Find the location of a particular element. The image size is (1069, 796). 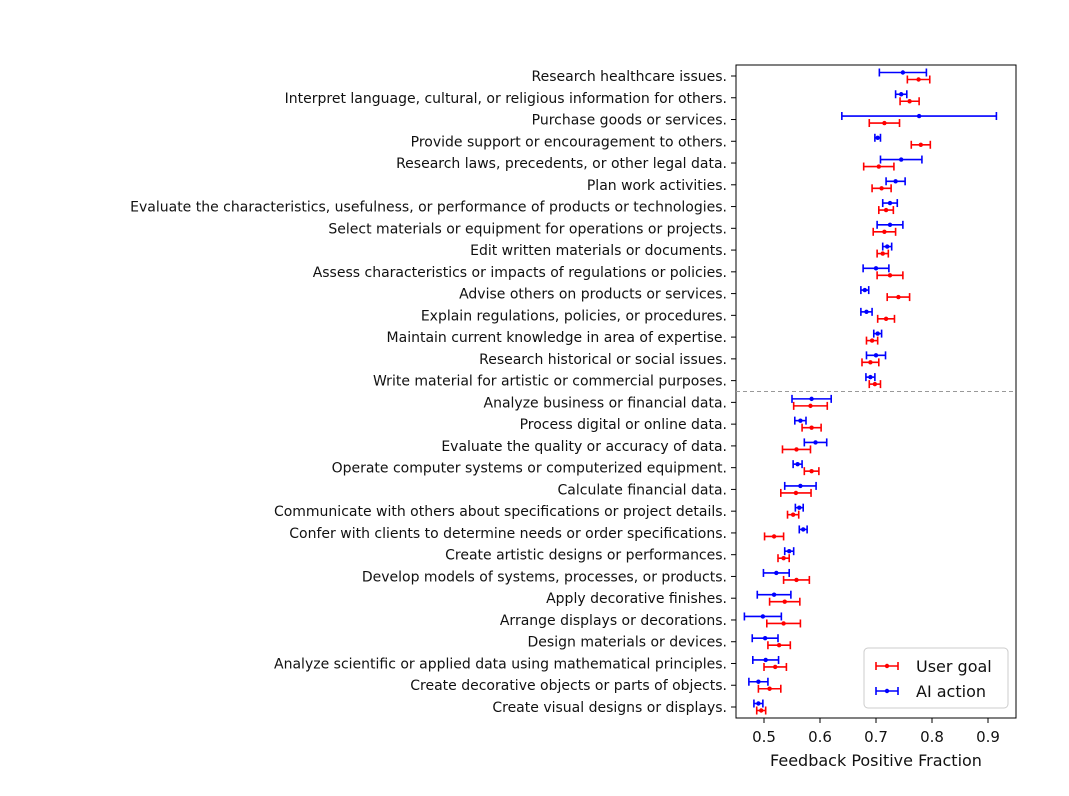

category-label: Calculate financial data. is located at coordinates (642, 490).